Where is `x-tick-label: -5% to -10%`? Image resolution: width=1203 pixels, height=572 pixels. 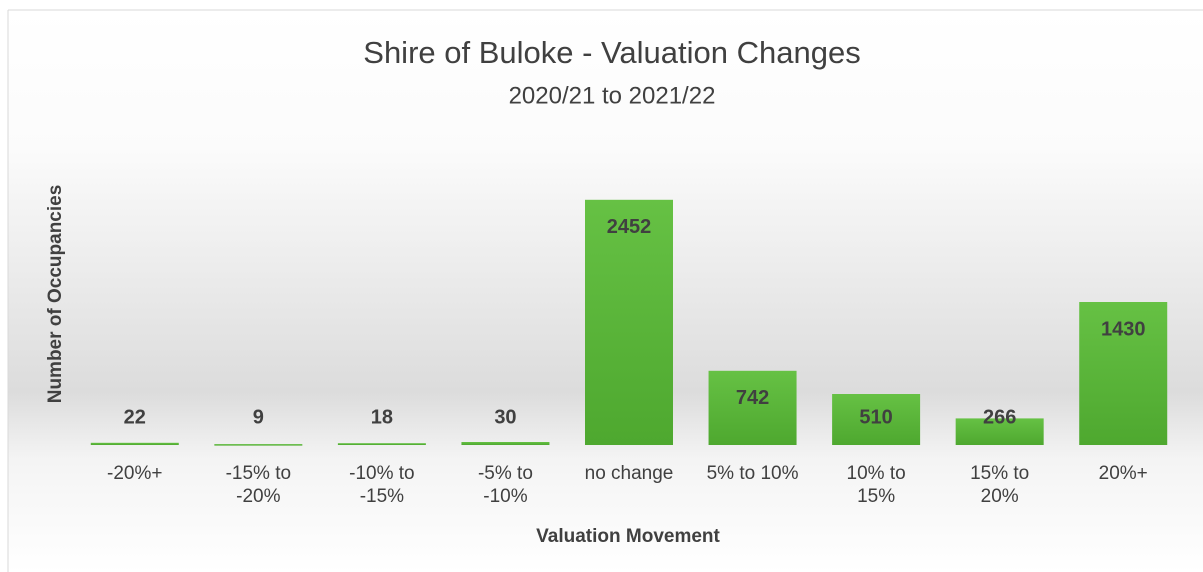
x-tick-label: -5% to -10% is located at coordinates (505, 485).